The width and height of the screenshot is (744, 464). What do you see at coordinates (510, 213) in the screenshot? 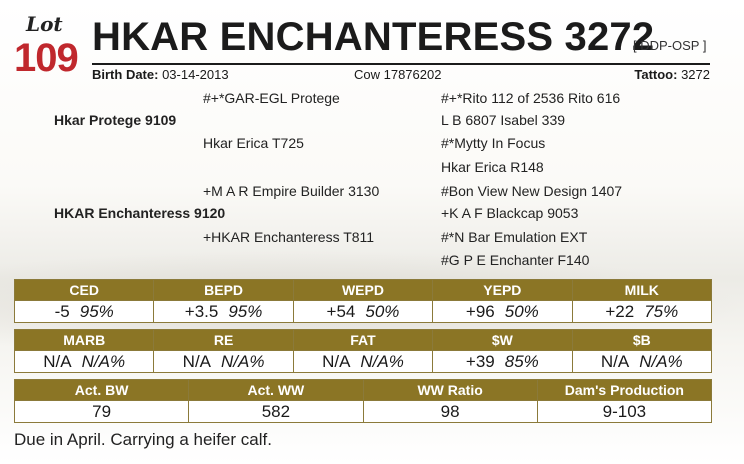
I see `pedigree-ggp: +K A F Blackcap 9053` at bounding box center [510, 213].